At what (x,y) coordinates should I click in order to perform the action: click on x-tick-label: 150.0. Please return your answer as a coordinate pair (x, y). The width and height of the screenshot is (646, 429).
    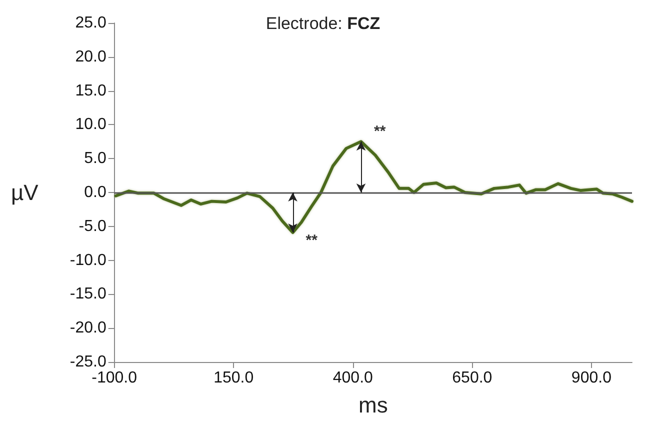
    Looking at the image, I should click on (234, 378).